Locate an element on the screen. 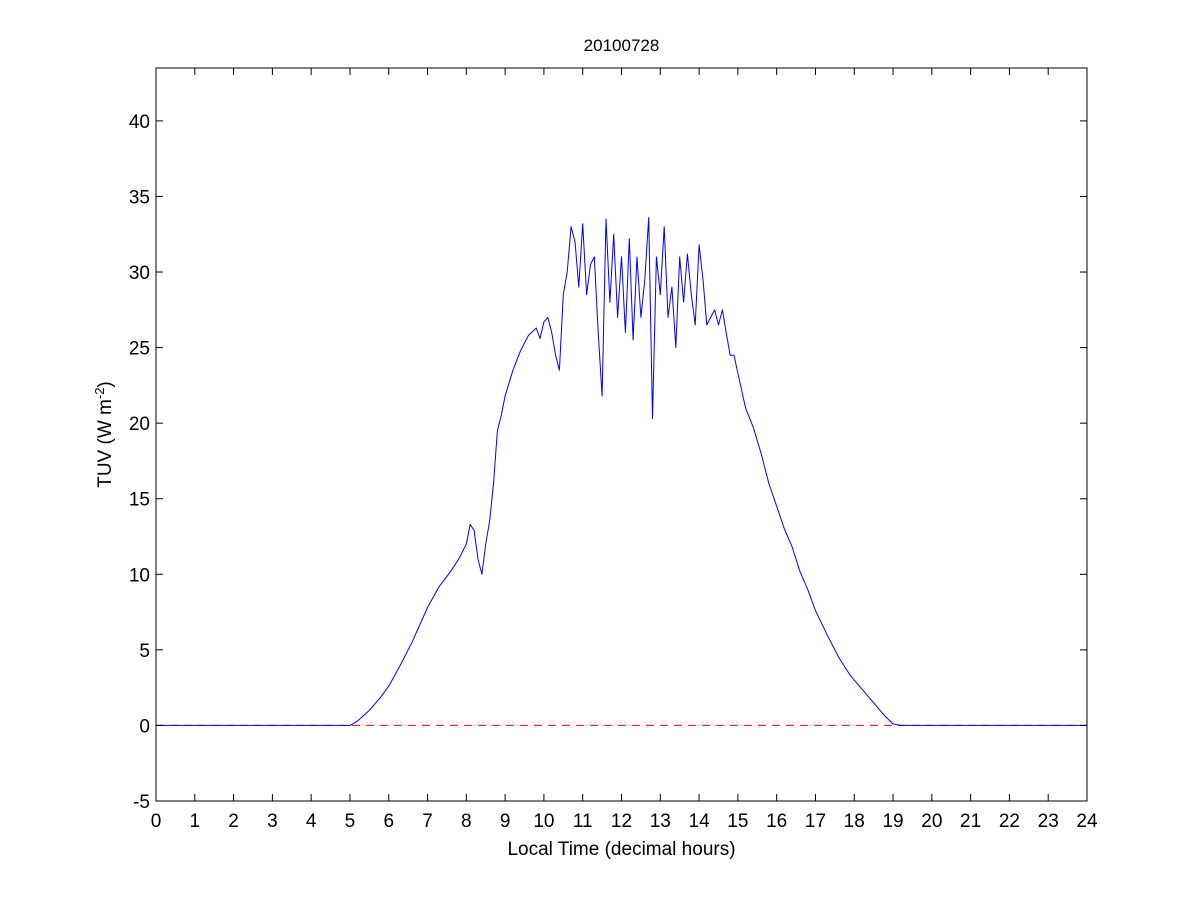  x-tick-label: 12 is located at coordinates (621, 821).